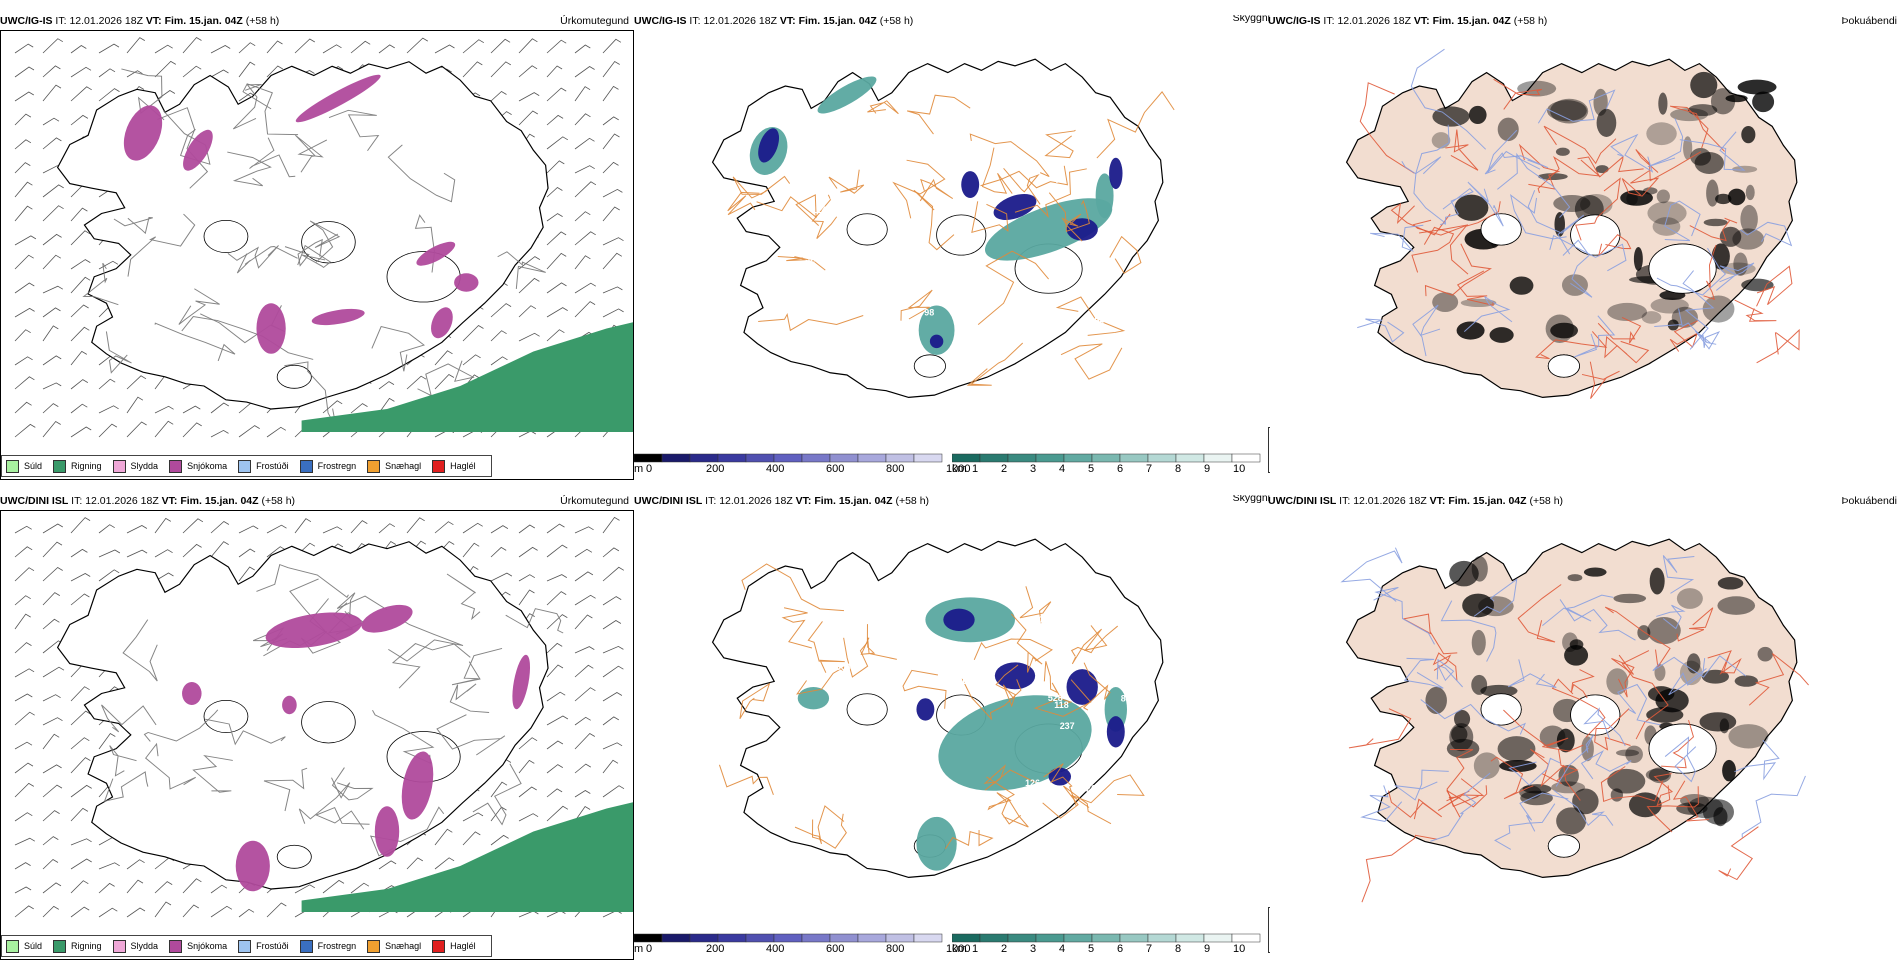 This screenshot has width=1900, height=970. What do you see at coordinates (1000, 830) in the screenshot?
I see `cloudbase-value: 180` at bounding box center [1000, 830].